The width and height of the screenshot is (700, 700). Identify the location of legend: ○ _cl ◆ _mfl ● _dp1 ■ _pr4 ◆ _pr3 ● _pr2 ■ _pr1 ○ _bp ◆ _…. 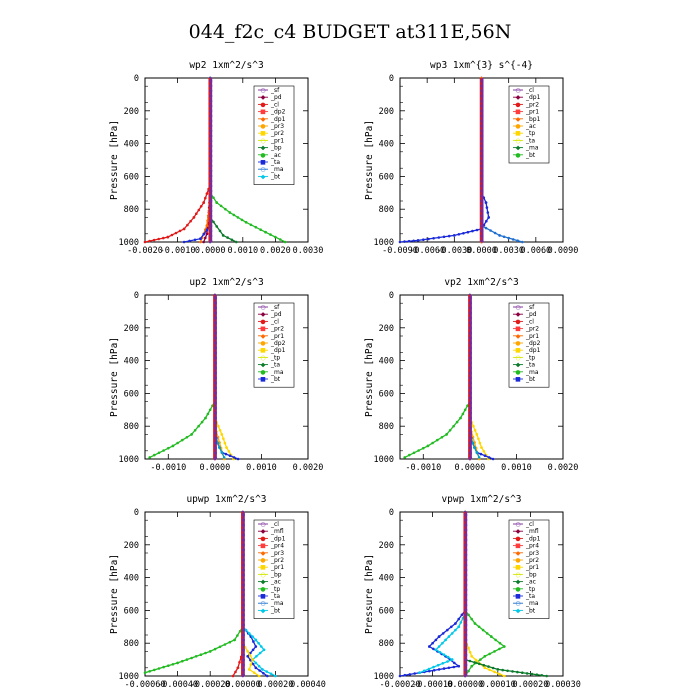
(529, 569).